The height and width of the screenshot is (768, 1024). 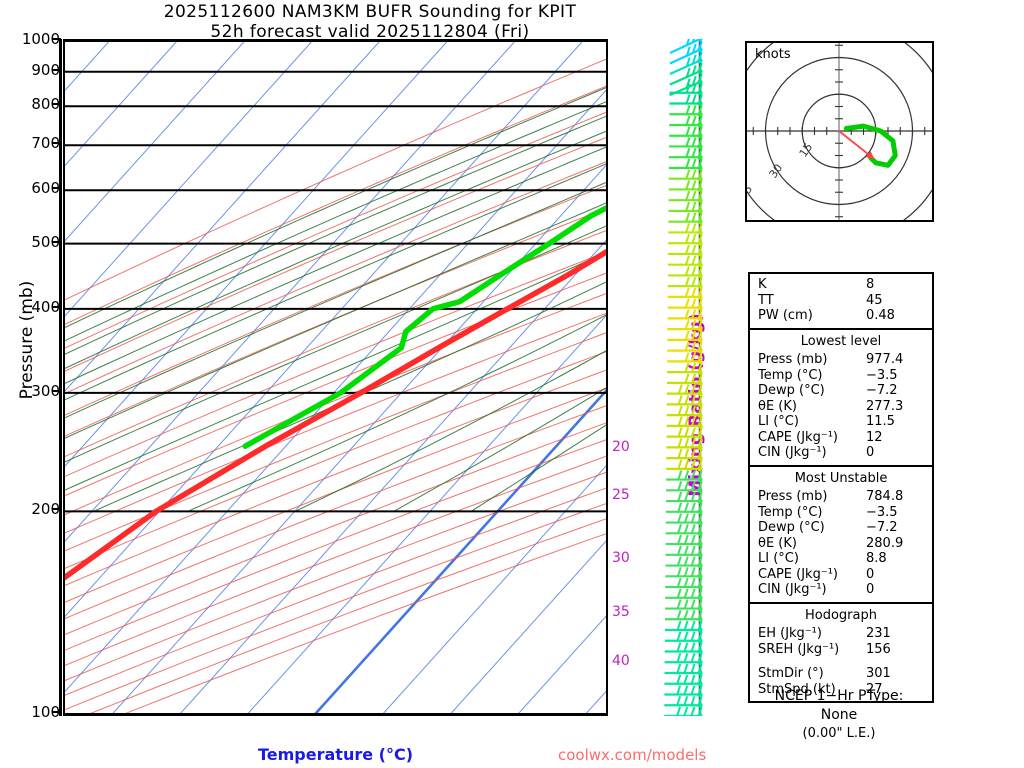 What do you see at coordinates (791, 673) in the screenshot?
I see `stat-key: StmDir (°)` at bounding box center [791, 673].